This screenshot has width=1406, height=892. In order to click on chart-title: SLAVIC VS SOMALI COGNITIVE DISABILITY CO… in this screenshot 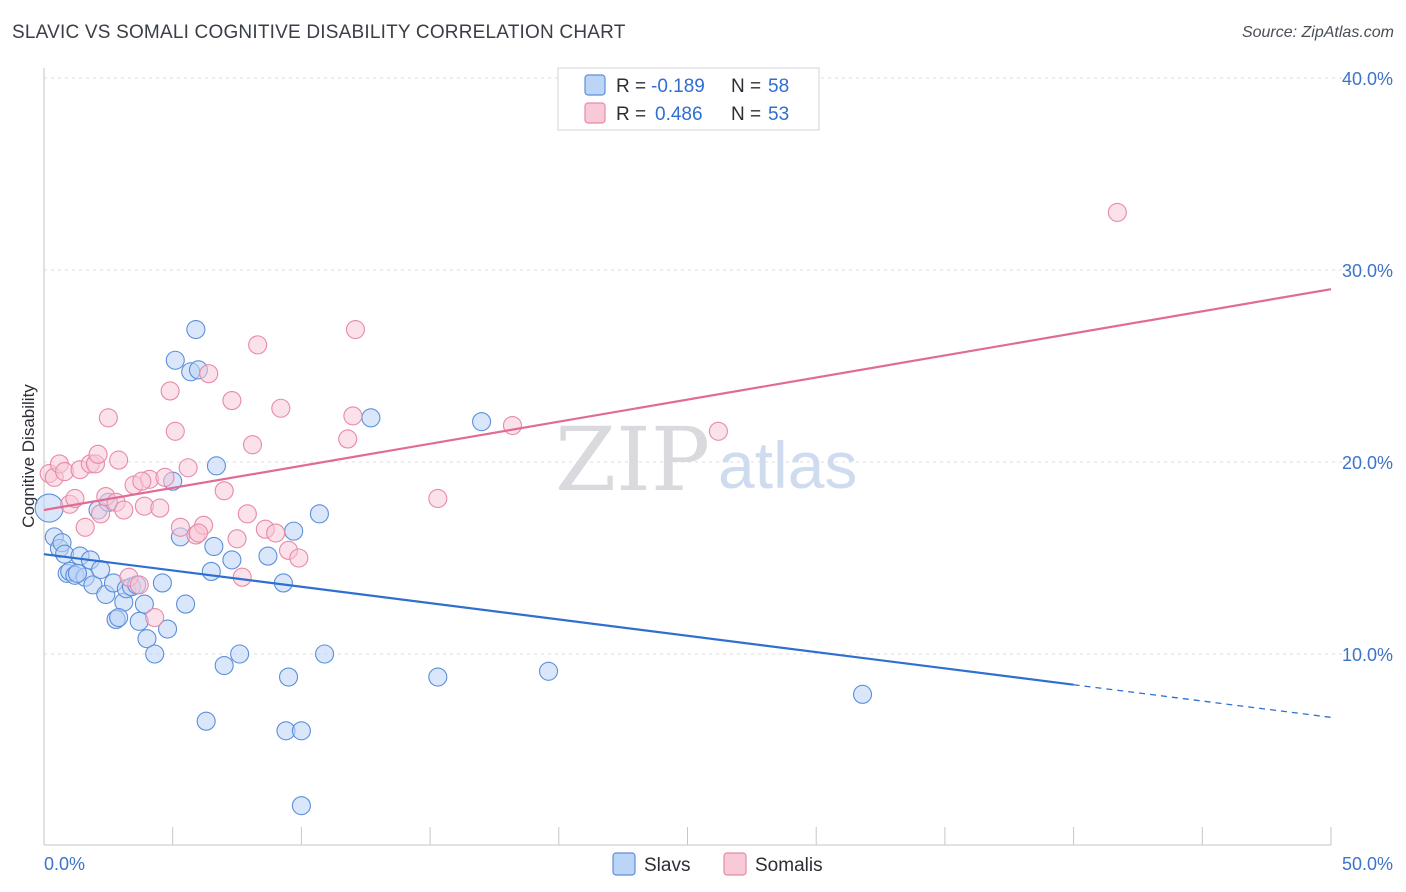, I will do `click(319, 32)`.